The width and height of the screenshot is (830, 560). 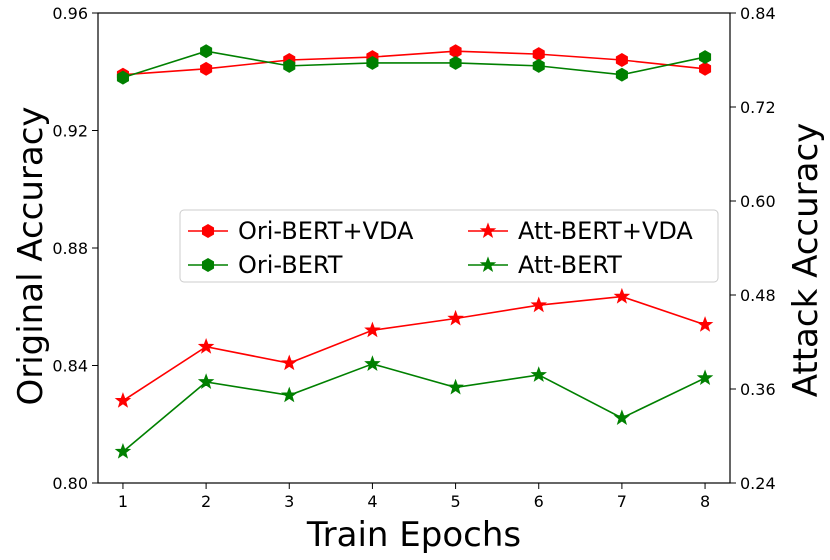 I want to click on y-left-axis-title: Original Accuracy, so click(x=31, y=255).